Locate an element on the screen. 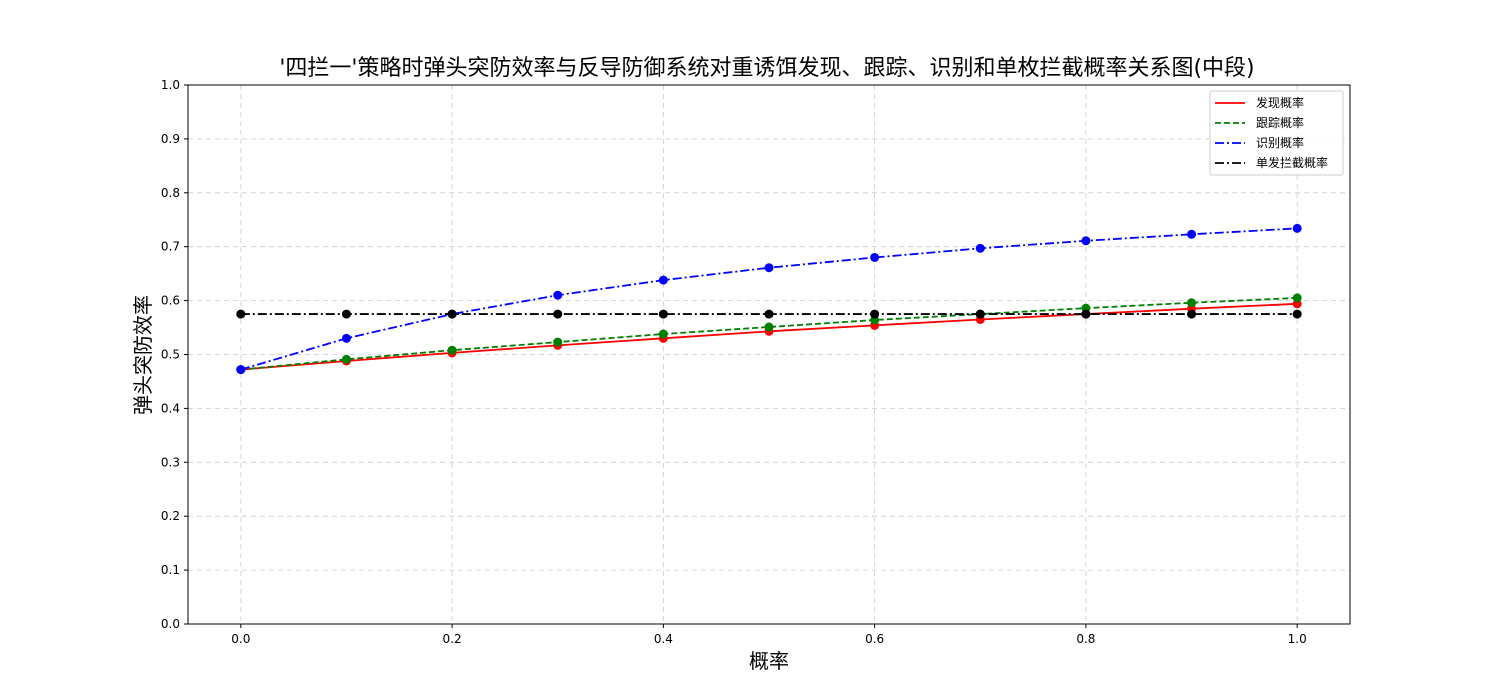 The width and height of the screenshot is (1500, 700). x-axis-label: 概率 is located at coordinates (769, 661).